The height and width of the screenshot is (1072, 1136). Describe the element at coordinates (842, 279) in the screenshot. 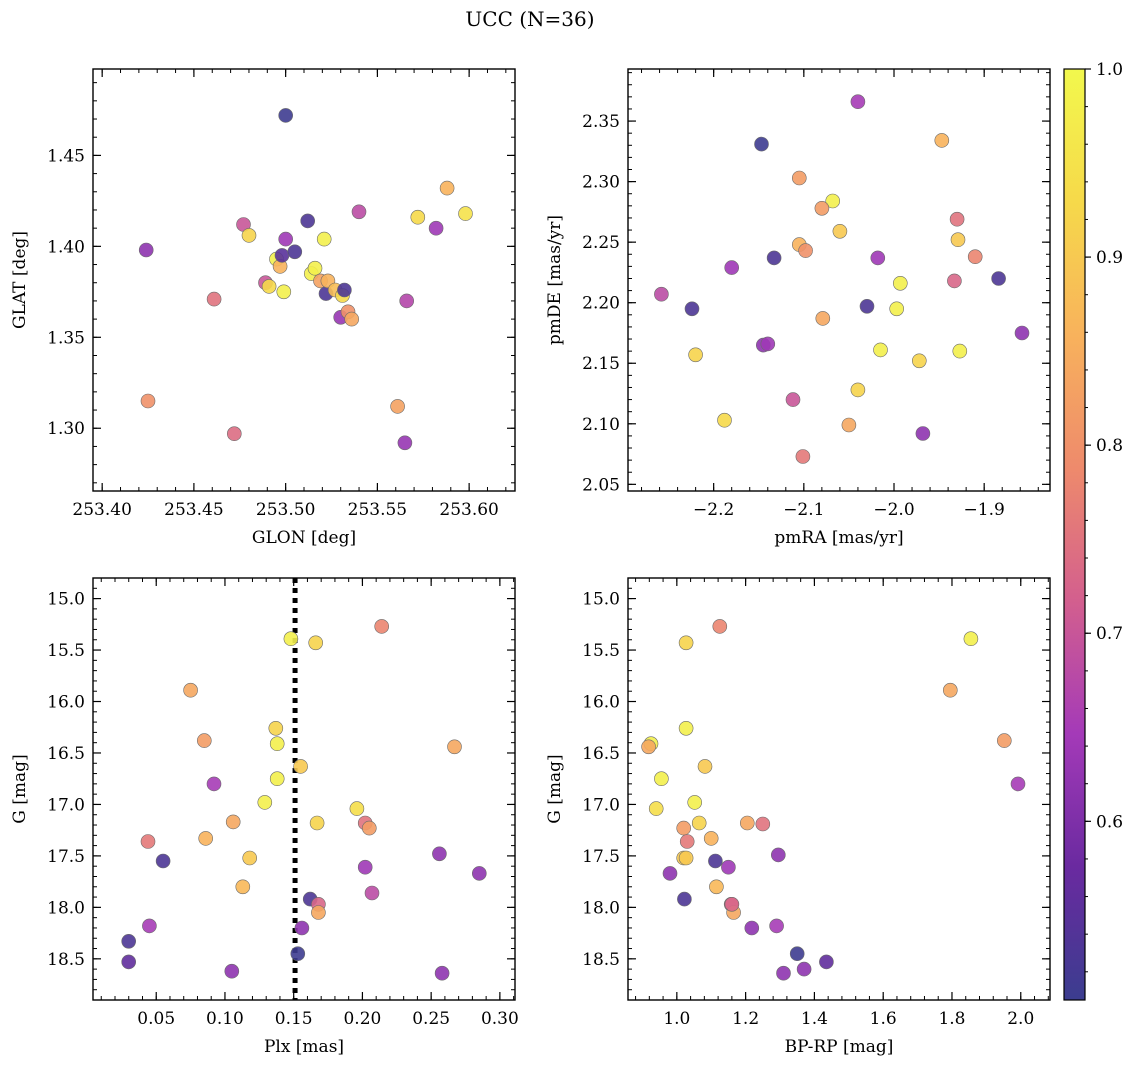

I see `data-points` at that location.